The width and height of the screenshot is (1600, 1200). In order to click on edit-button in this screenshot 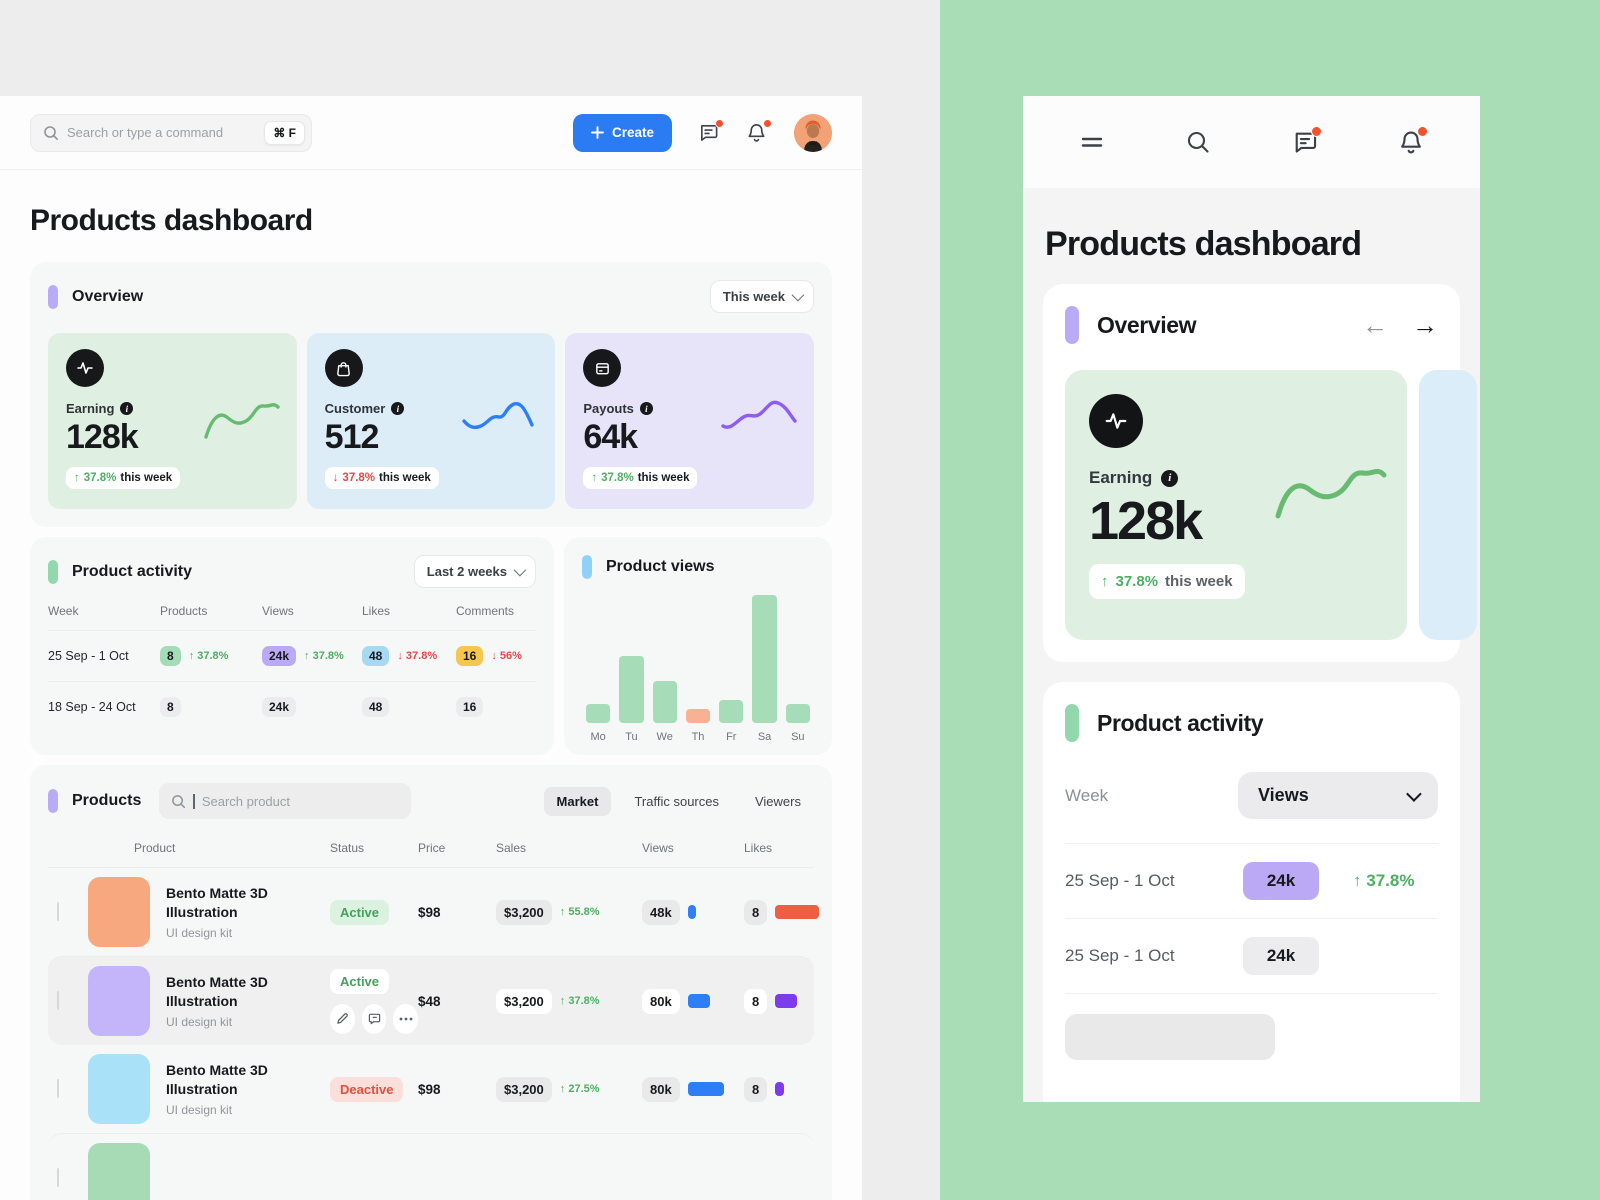, I will do `click(342, 1018)`.